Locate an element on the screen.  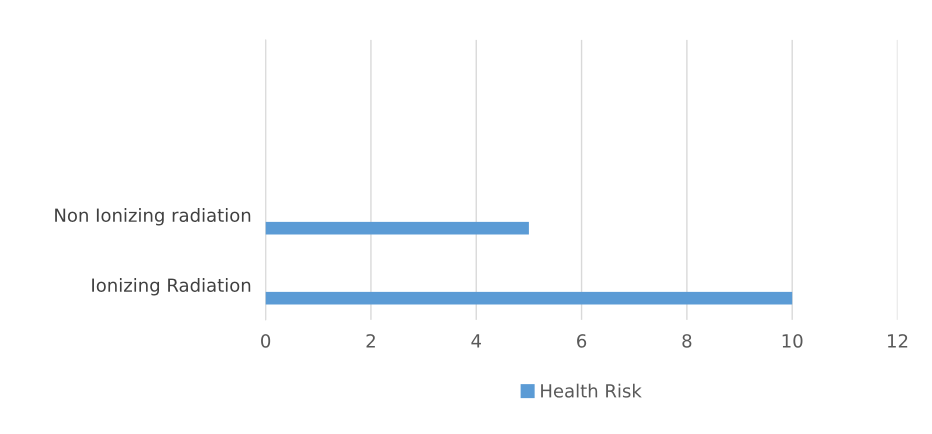
y-tick-label: Non Ionizing radiation is located at coordinates (152, 217).